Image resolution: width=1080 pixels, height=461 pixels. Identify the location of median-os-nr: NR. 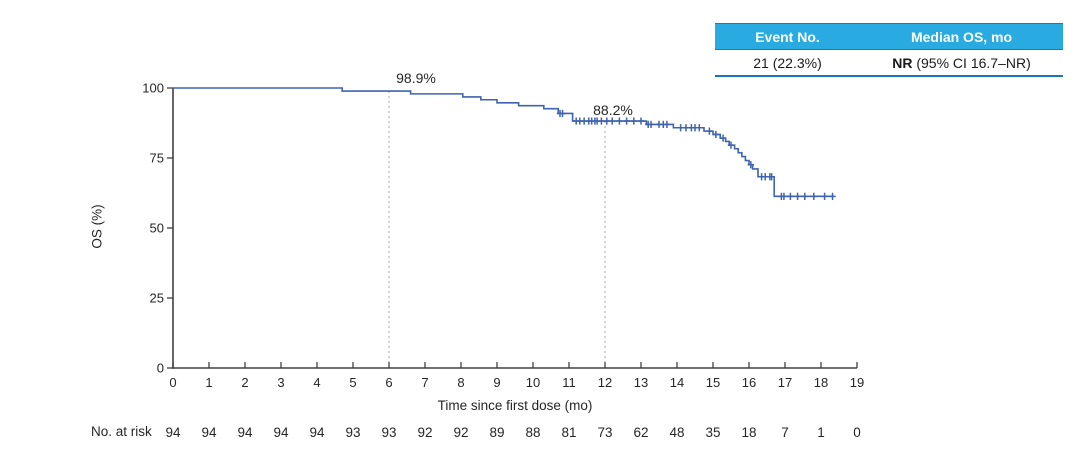
(902, 62).